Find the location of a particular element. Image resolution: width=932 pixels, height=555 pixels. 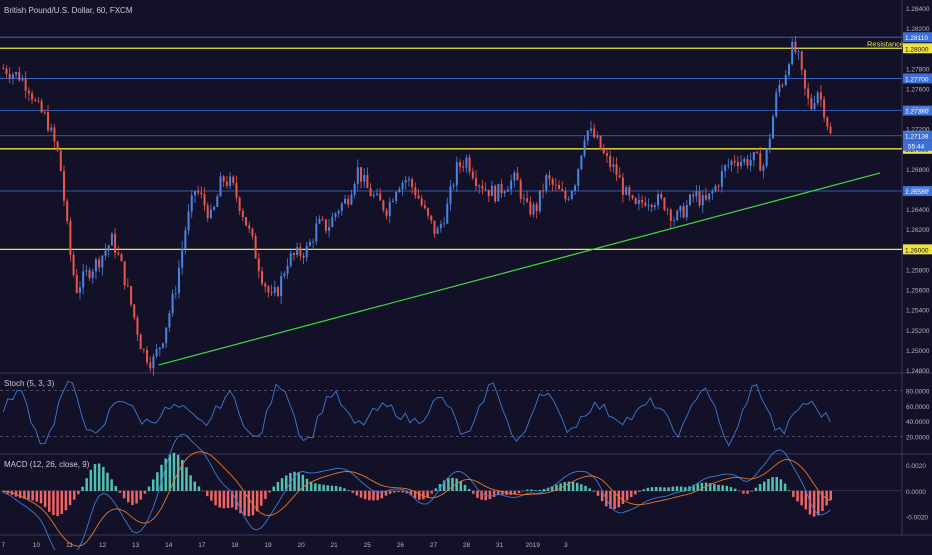

x-tick-label: 13 is located at coordinates (136, 545).